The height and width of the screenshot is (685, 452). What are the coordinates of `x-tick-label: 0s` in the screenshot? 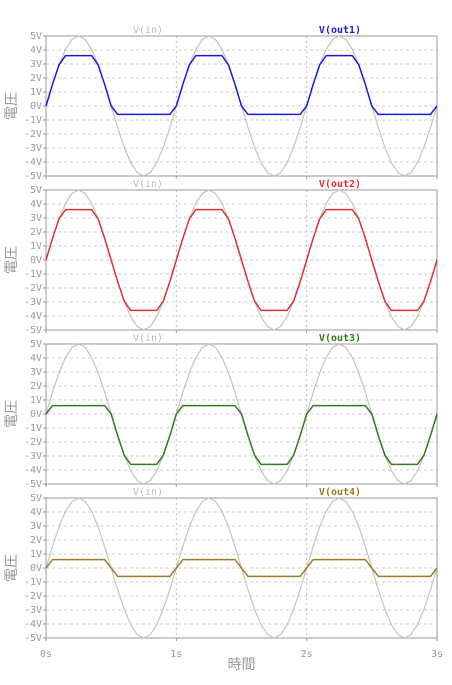 It's located at (46, 654).